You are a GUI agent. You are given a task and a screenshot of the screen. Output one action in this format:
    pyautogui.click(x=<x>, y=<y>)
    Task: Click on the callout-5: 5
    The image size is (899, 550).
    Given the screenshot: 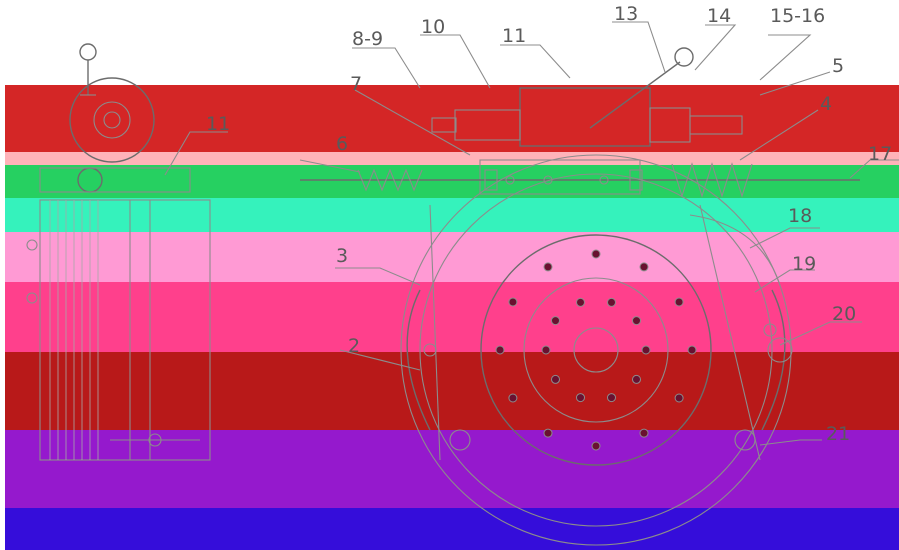 What is the action you would take?
    pyautogui.click(x=838, y=66)
    